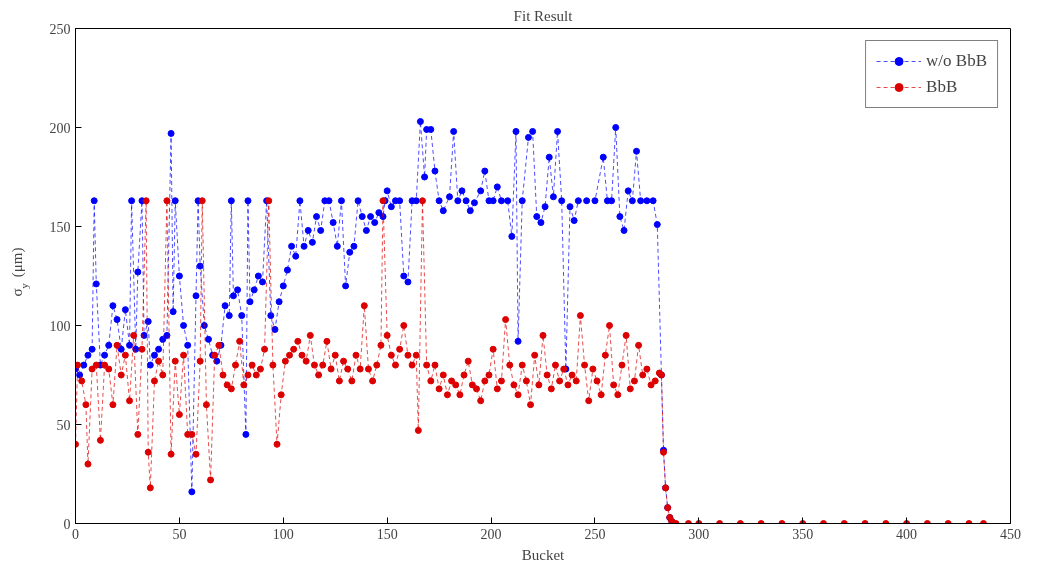 This screenshot has width=1040, height=572. I want to click on y-tick-label: 200, so click(60, 128).